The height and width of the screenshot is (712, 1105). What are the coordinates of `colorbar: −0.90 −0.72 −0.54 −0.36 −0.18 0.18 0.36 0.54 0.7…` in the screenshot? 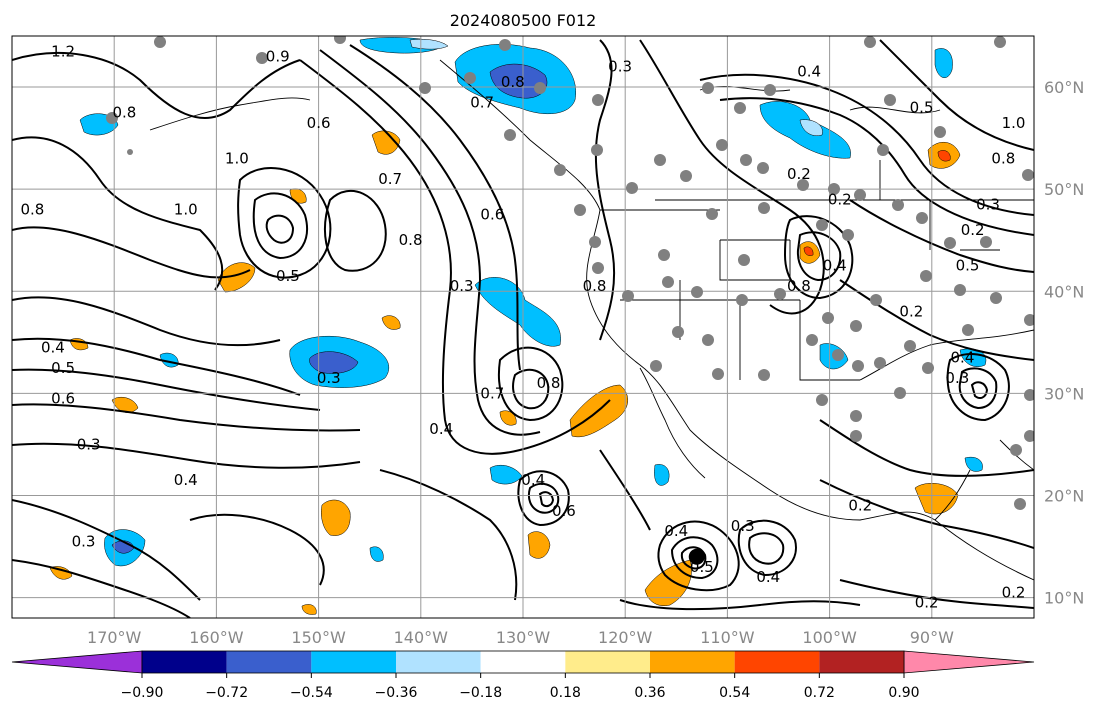 It's located at (523, 675).